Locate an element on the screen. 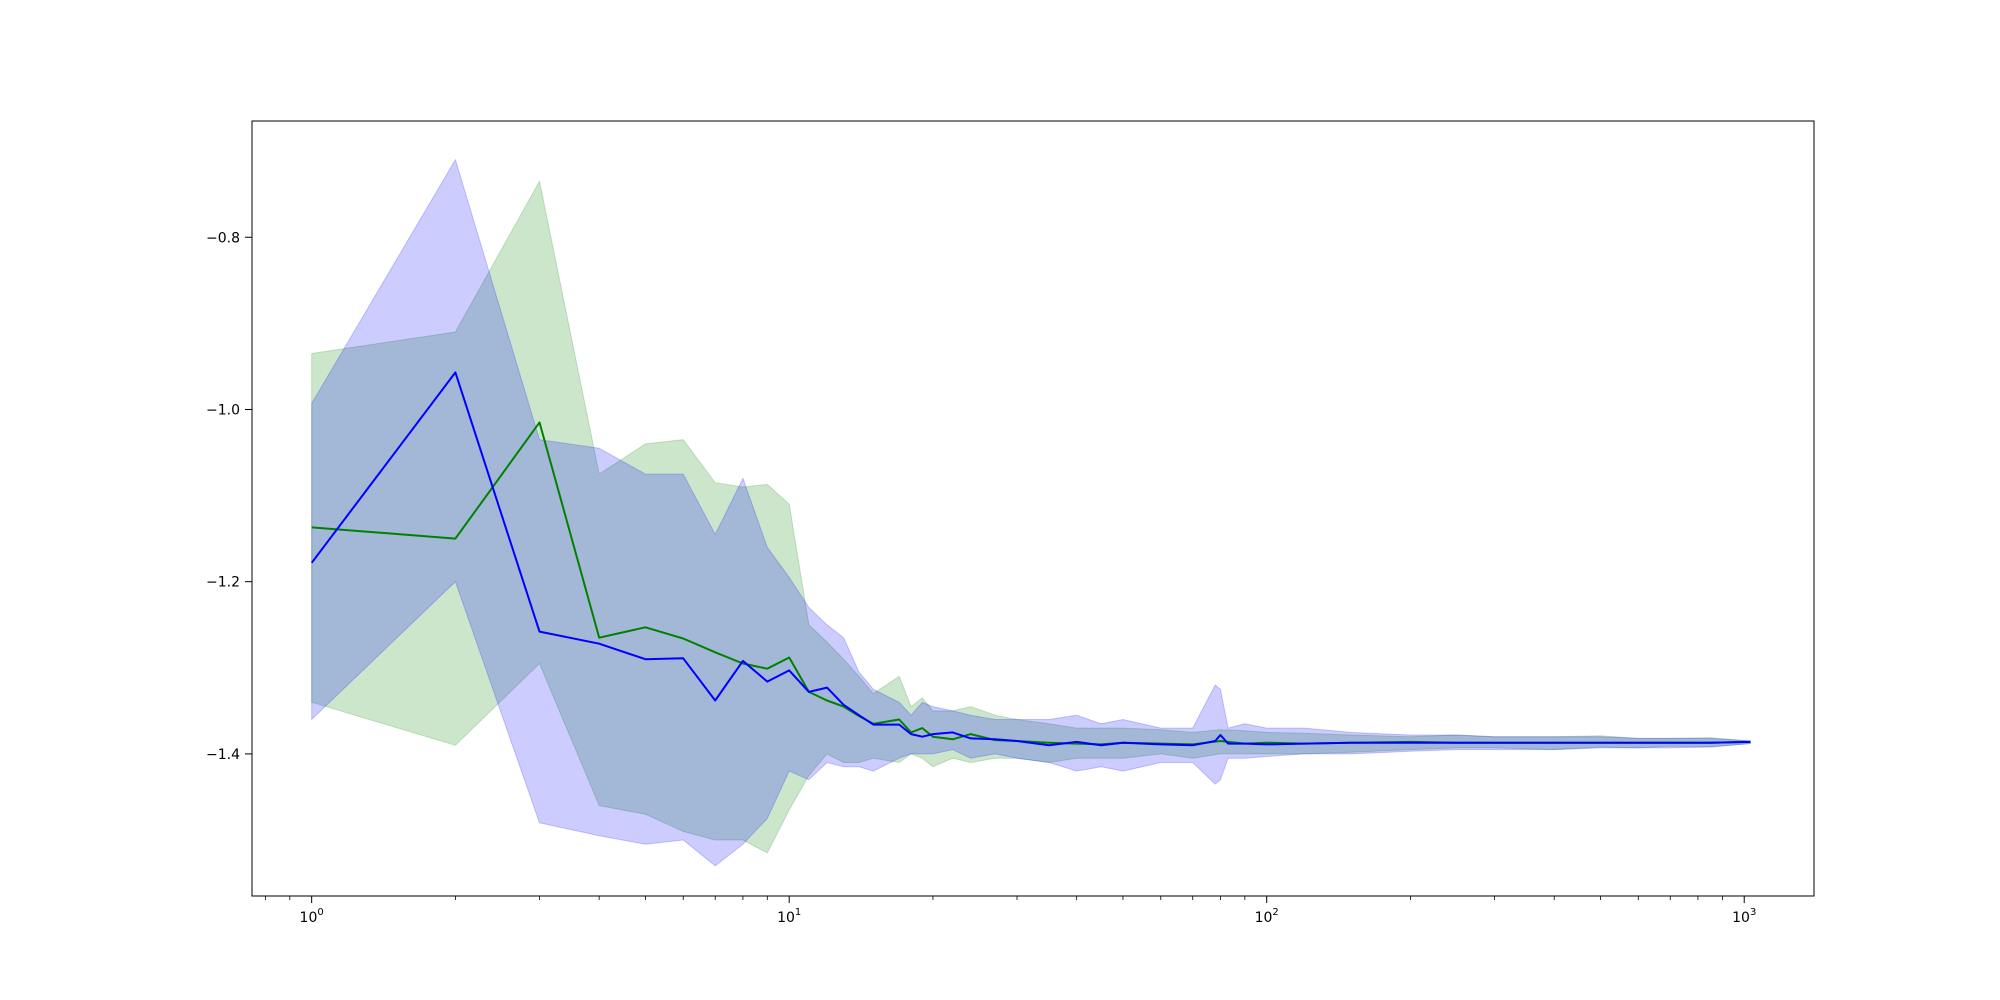  y-tick-label: −1.2 is located at coordinates (223, 583).